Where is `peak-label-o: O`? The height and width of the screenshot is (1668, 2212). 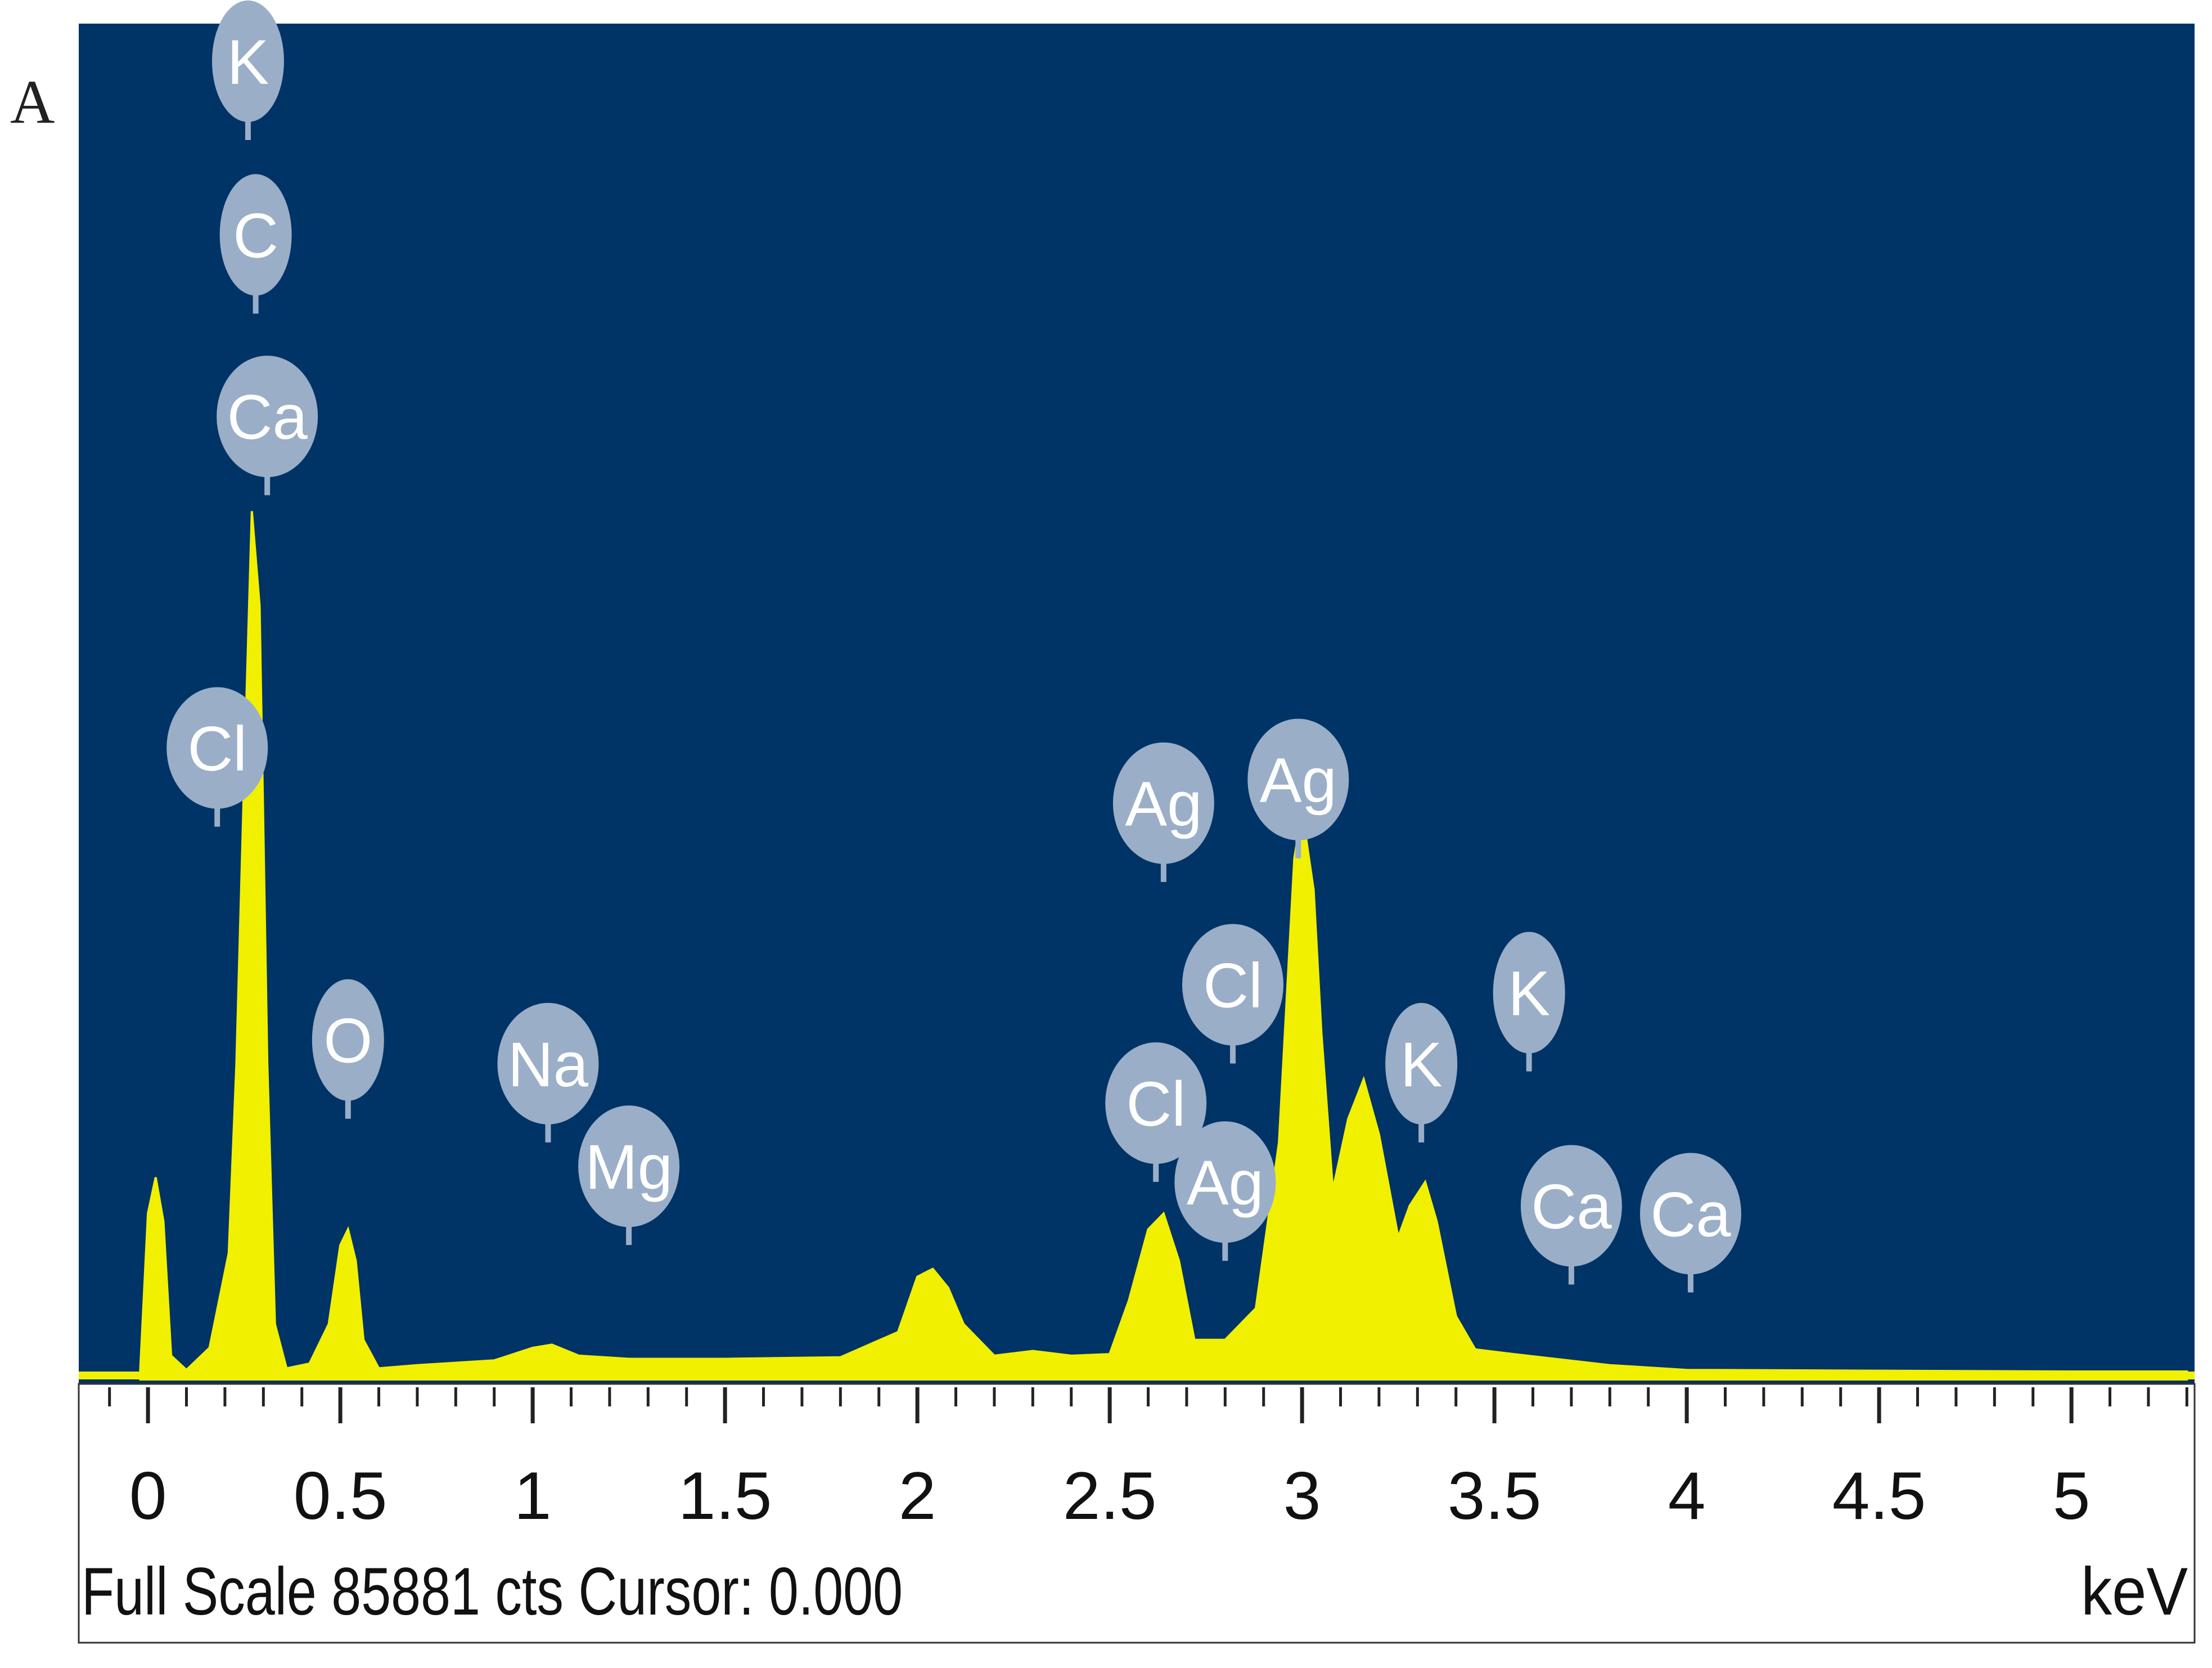 peak-label-o: O is located at coordinates (348, 1049).